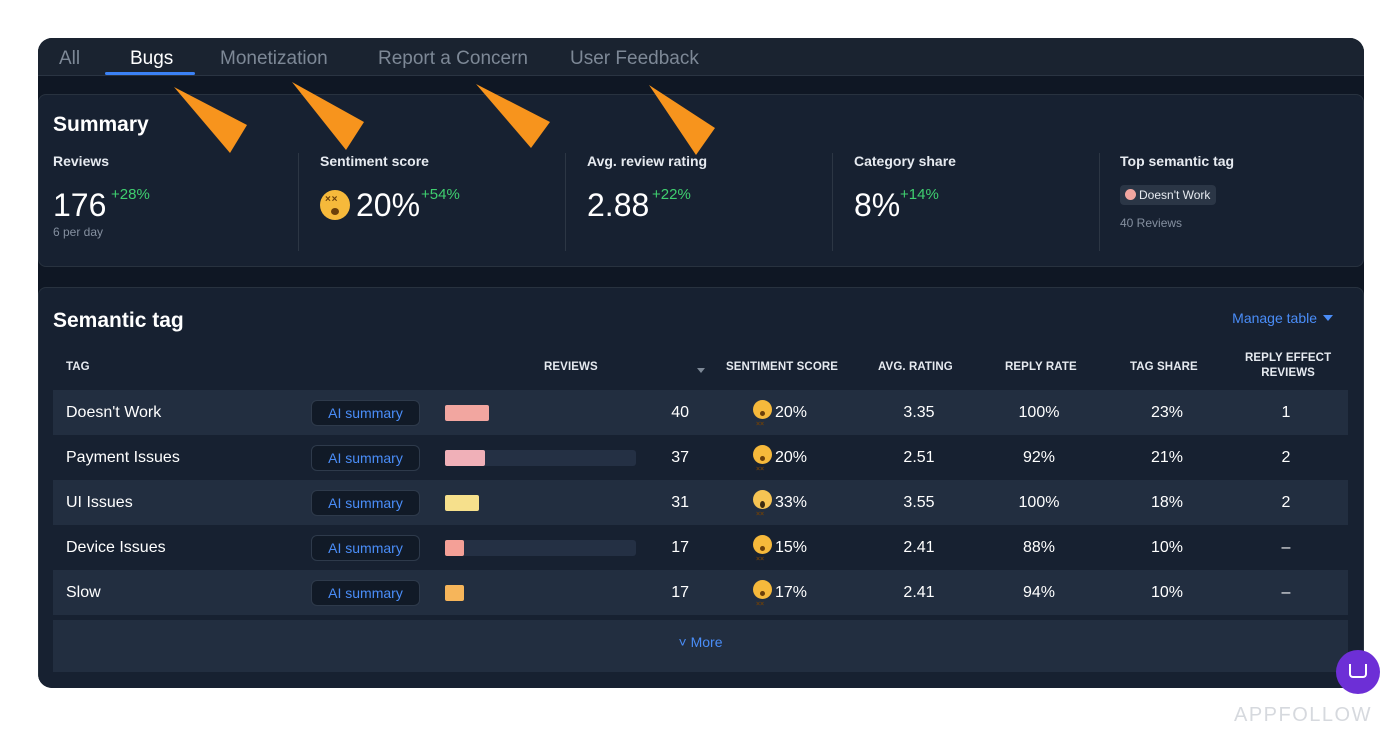 This screenshot has width=1400, height=748. What do you see at coordinates (1167, 457) in the screenshot?
I see `tag-share: 21%` at bounding box center [1167, 457].